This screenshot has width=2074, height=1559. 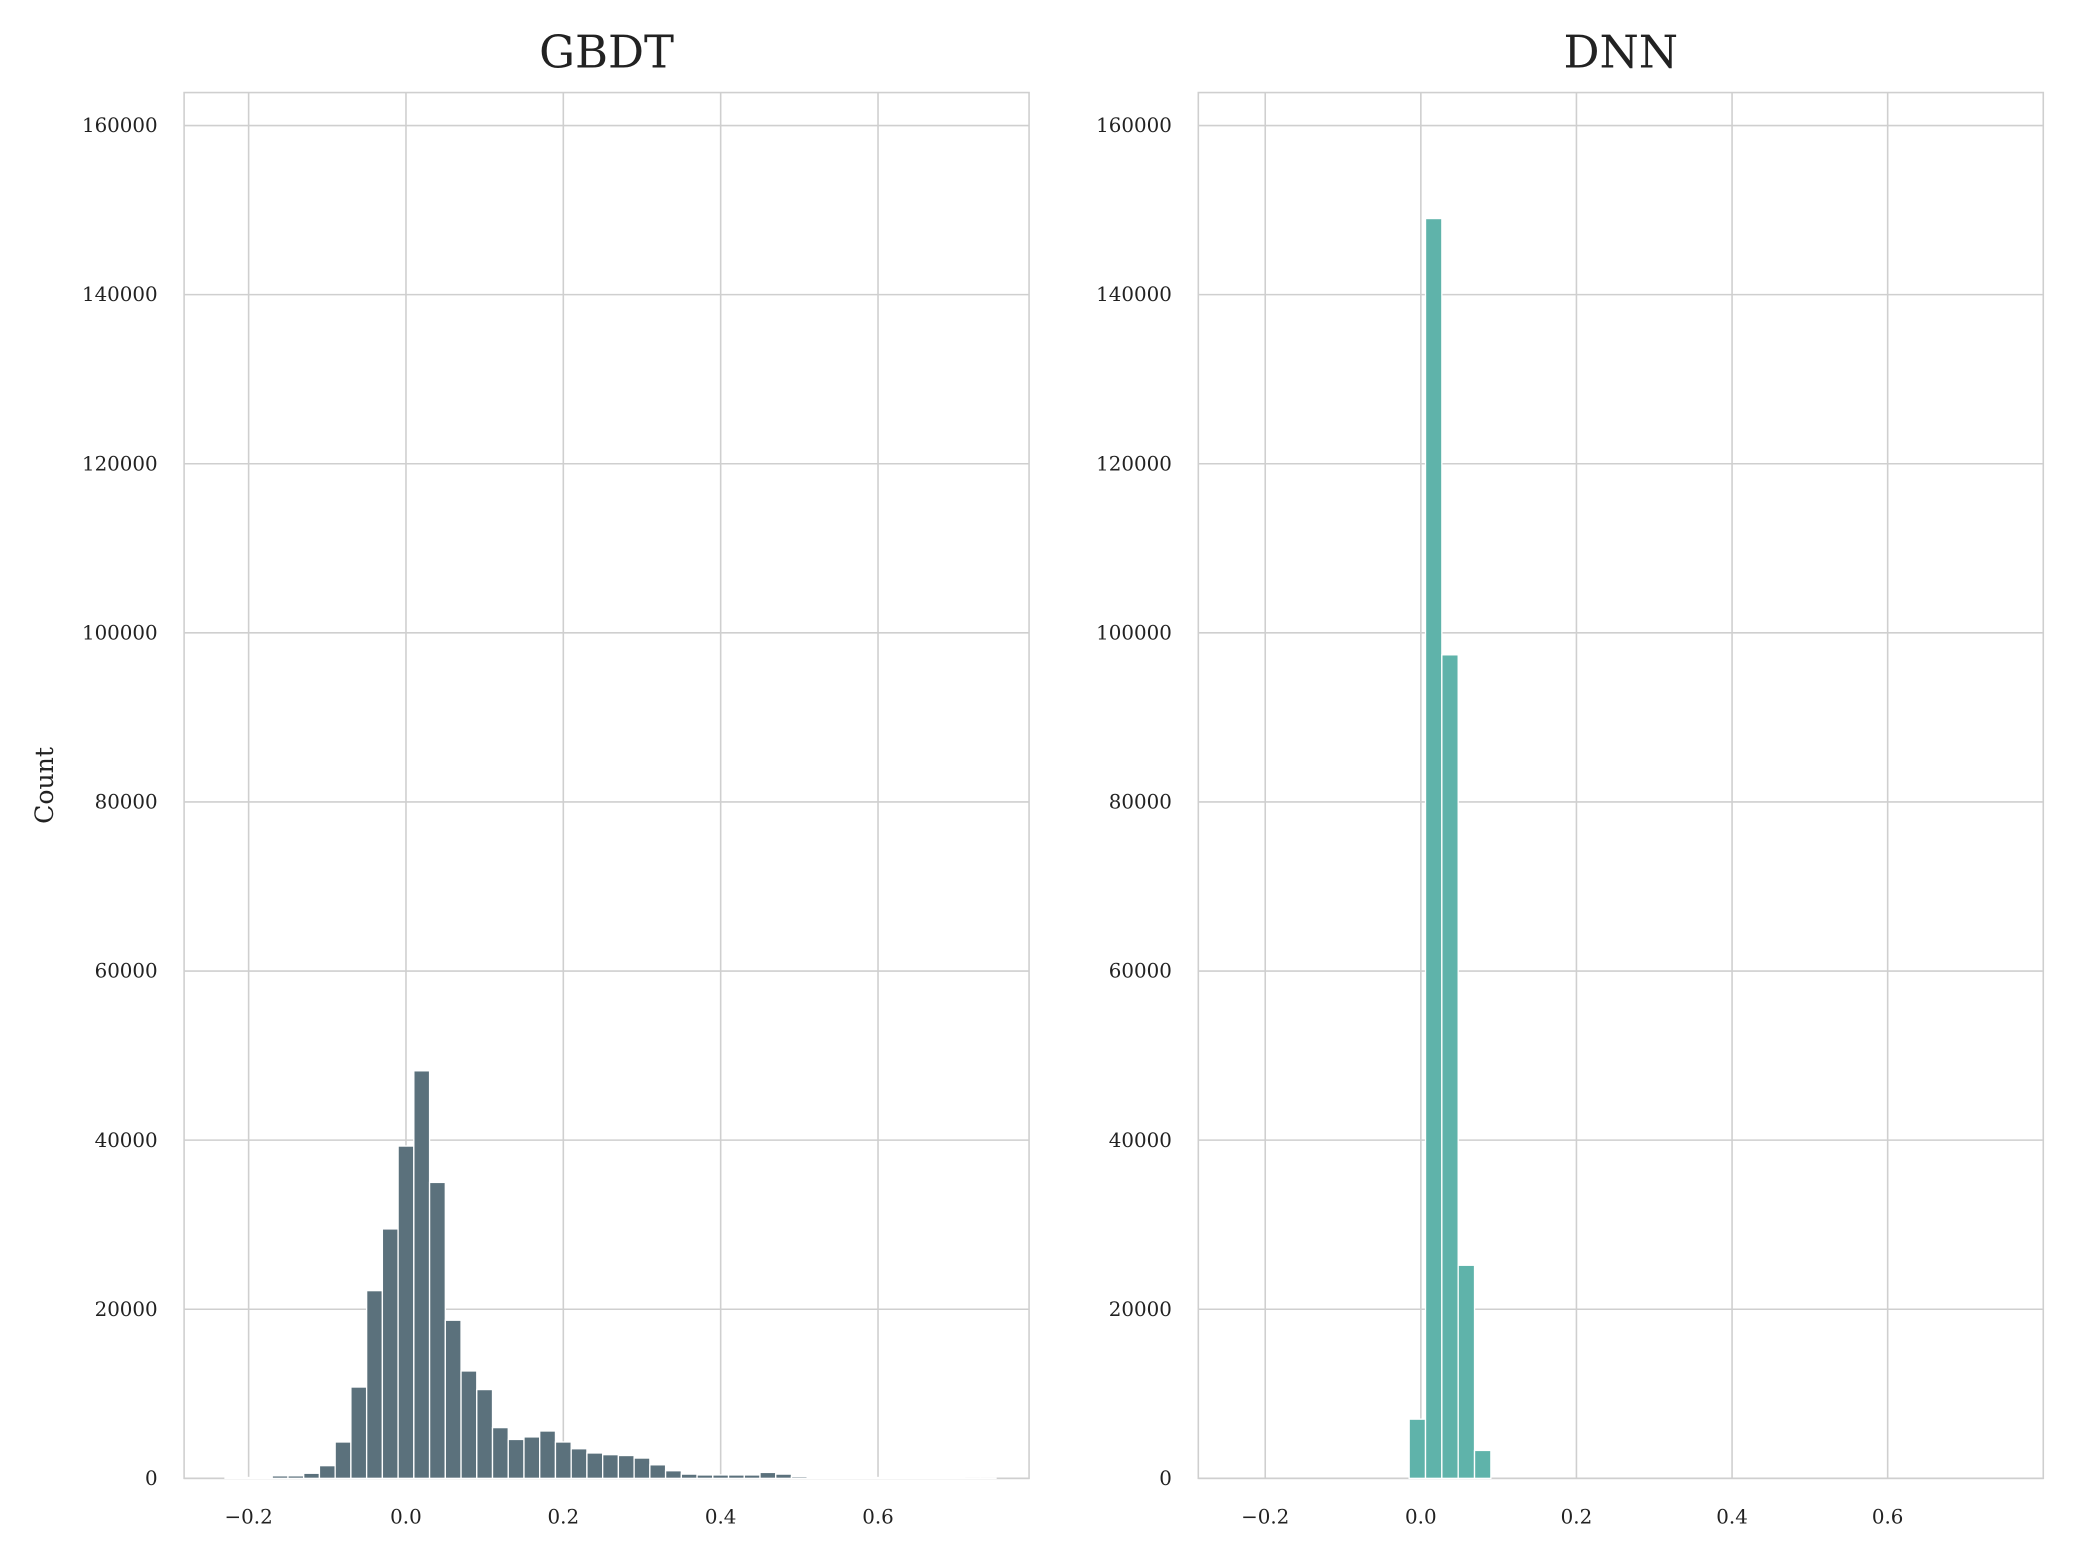 What do you see at coordinates (44, 785) in the screenshot?
I see `y-axis-label: Count` at bounding box center [44, 785].